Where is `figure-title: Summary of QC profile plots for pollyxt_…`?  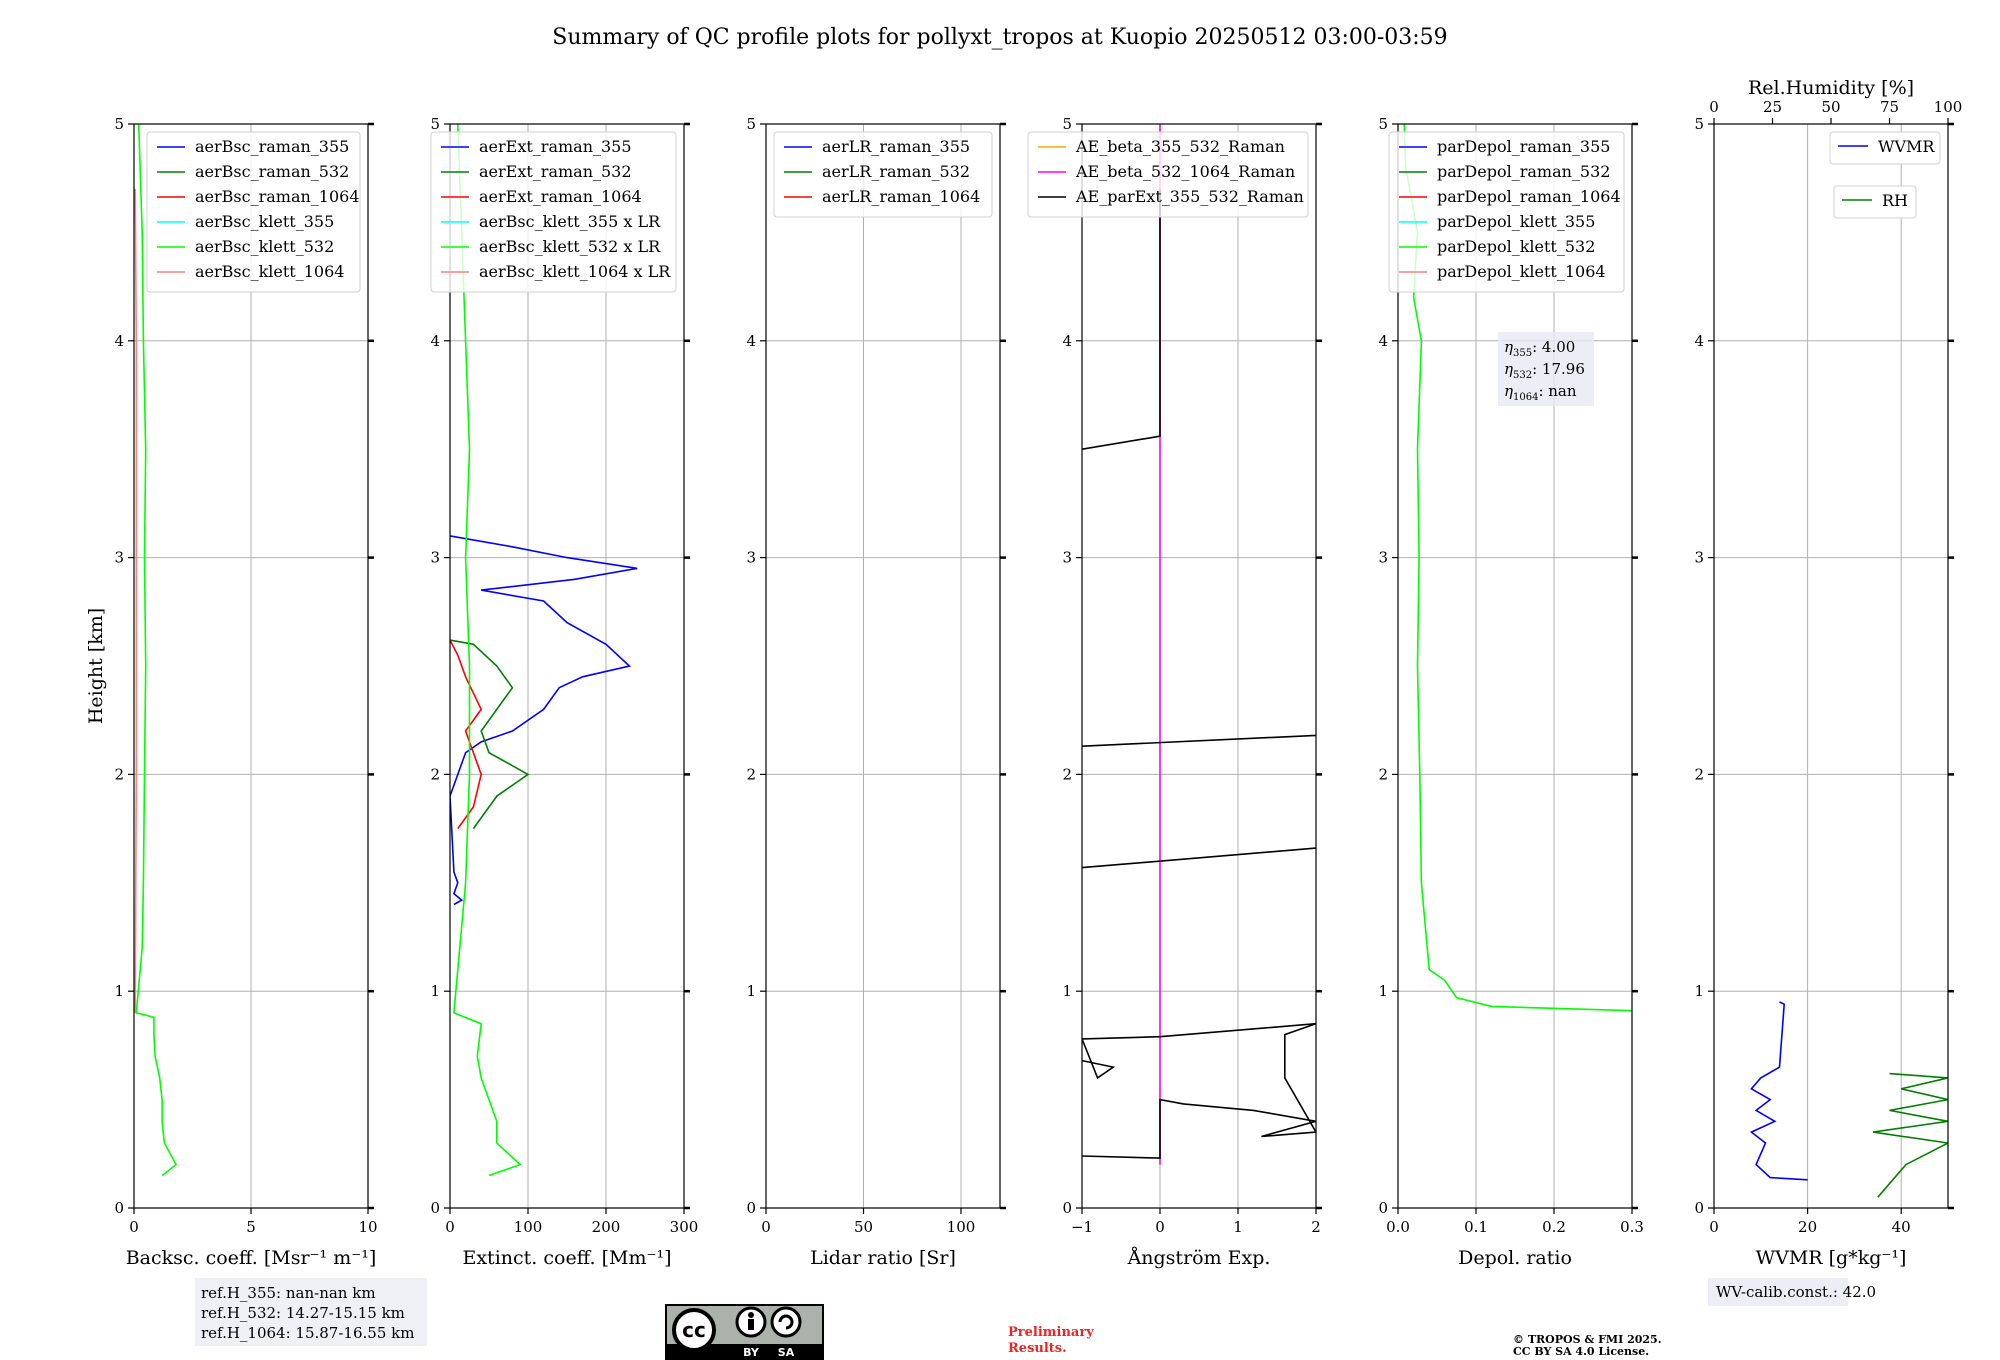 figure-title: Summary of QC profile plots for pollyxt_… is located at coordinates (999, 37).